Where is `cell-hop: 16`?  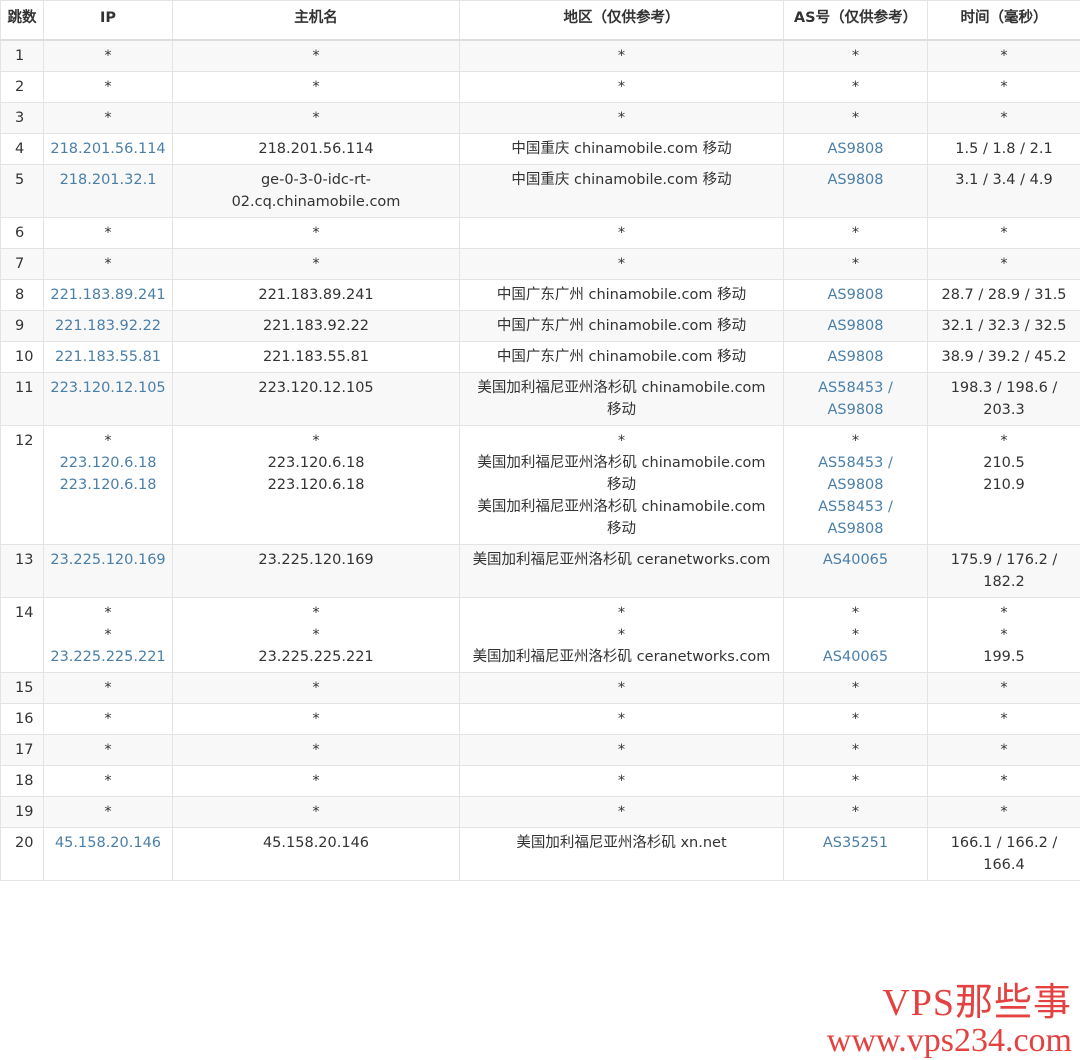
cell-hop: 16 is located at coordinates (22, 719).